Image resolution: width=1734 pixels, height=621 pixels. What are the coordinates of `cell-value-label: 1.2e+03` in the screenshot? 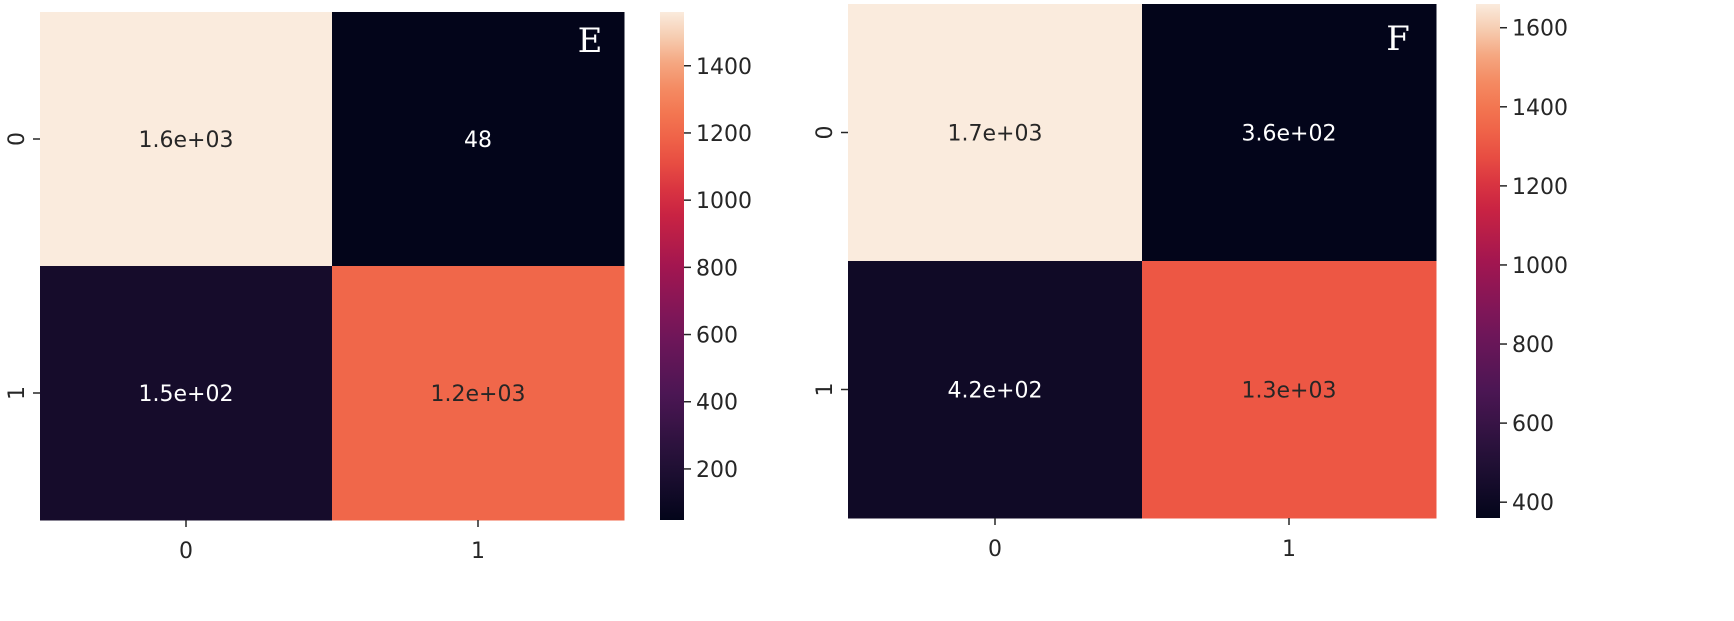 It's located at (478, 394).